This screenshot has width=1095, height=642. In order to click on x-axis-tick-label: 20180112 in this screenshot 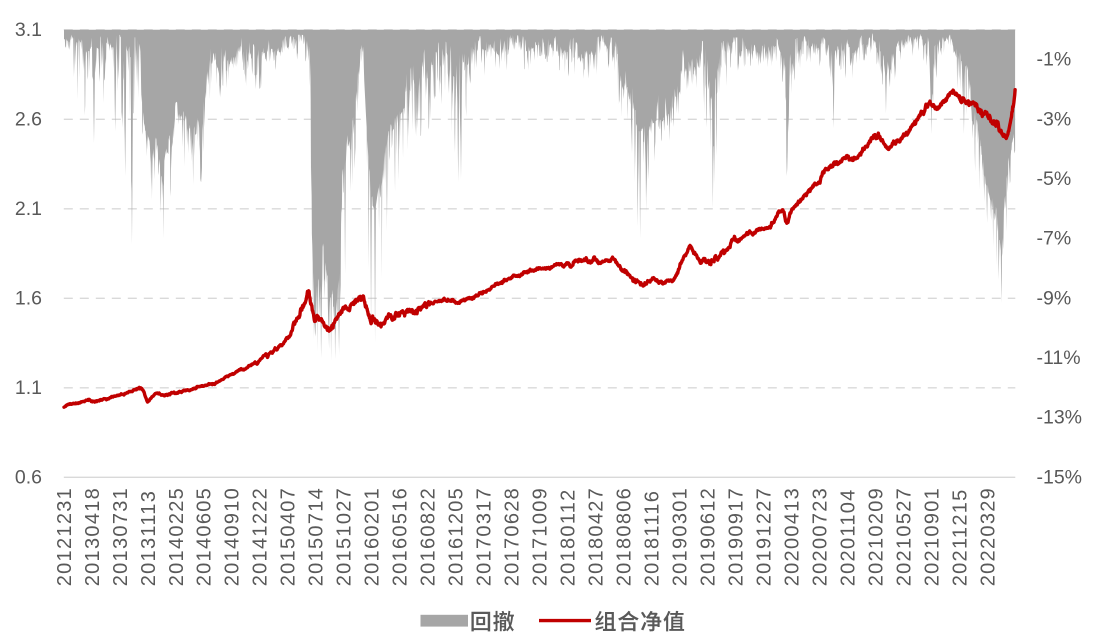, I will do `click(569, 537)`.